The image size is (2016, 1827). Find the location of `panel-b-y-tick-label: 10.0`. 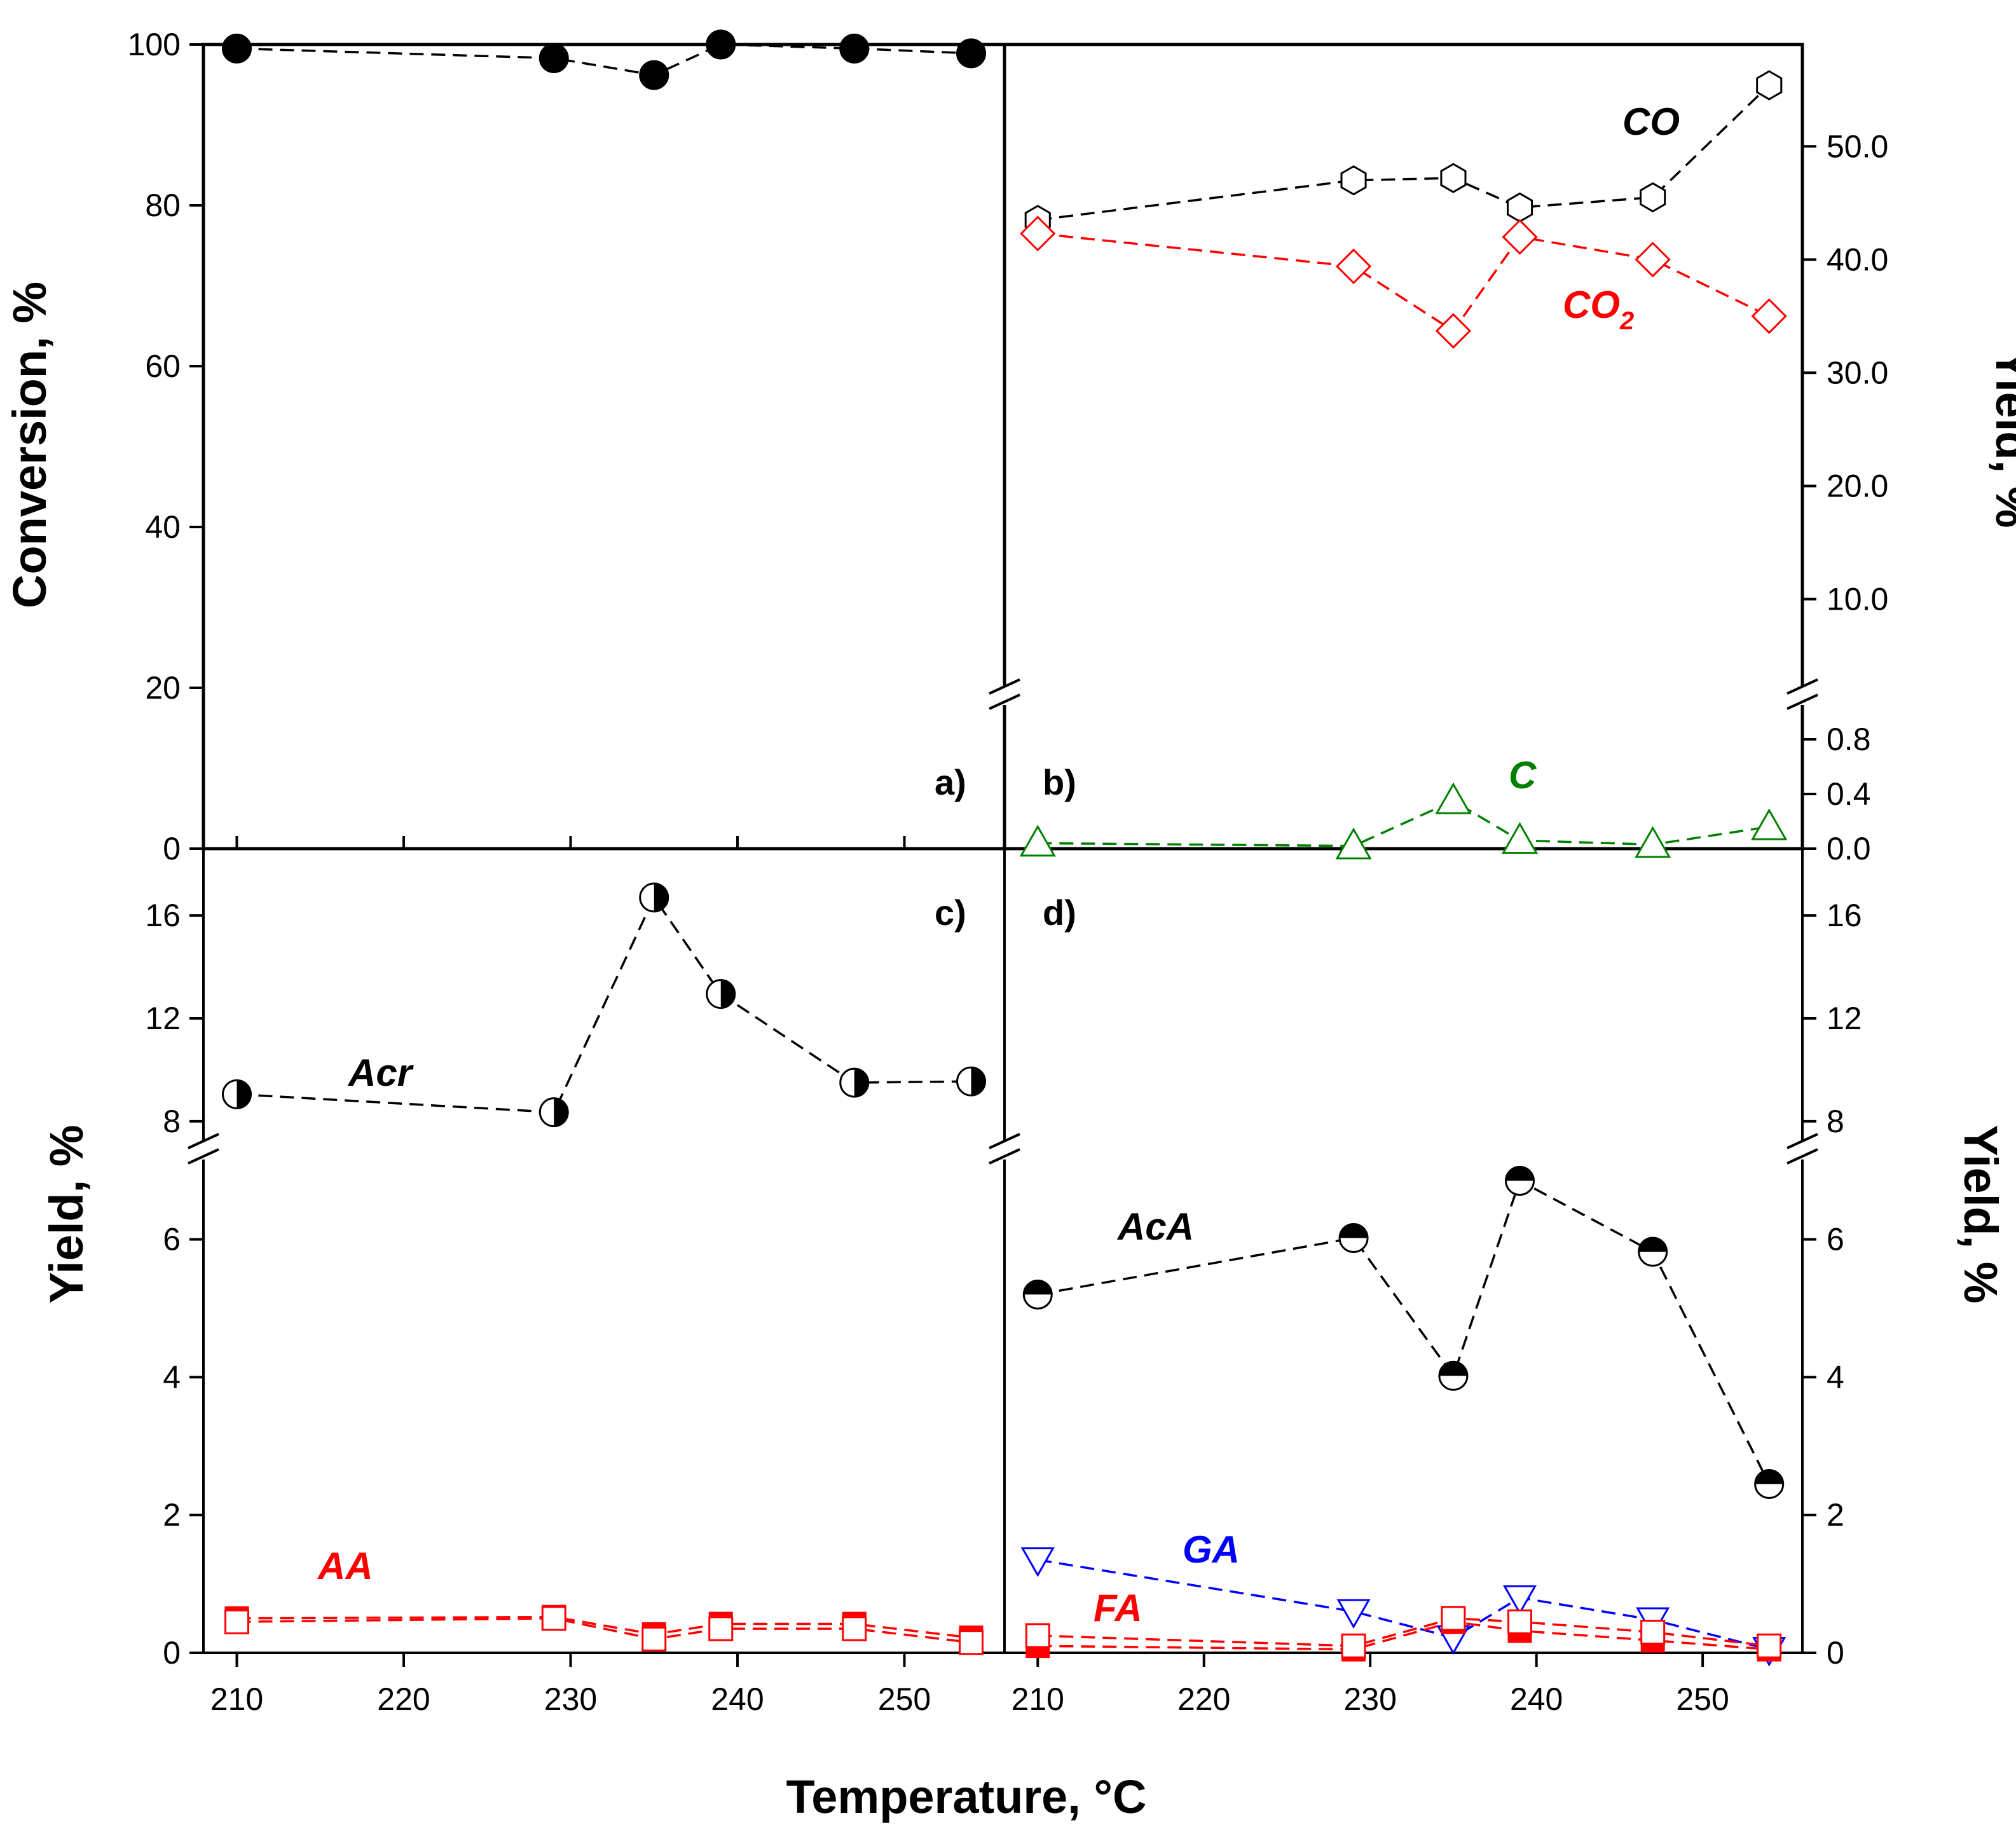

panel-b-y-tick-label: 10.0 is located at coordinates (1858, 599).